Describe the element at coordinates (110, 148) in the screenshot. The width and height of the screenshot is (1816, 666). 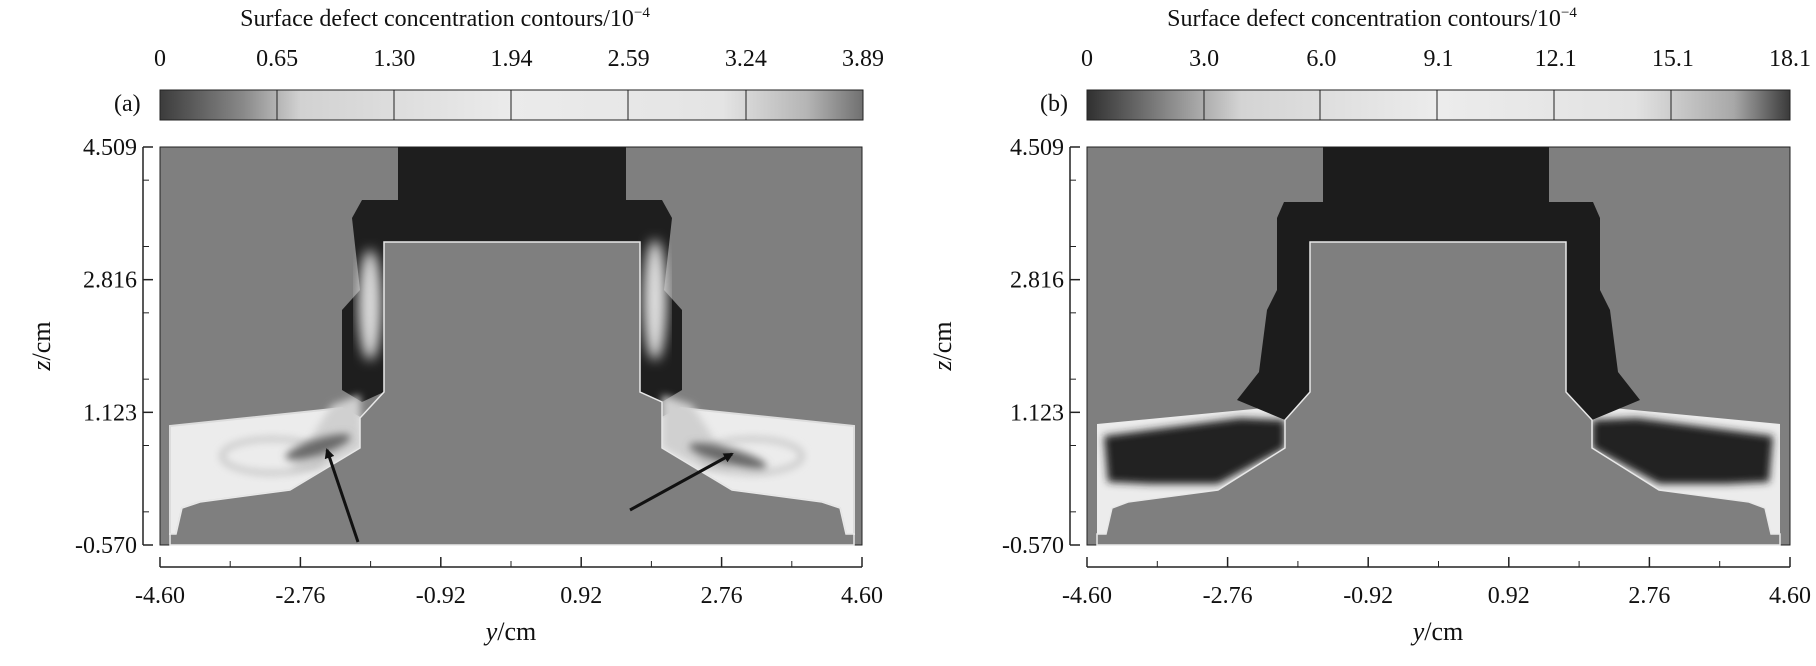
I see `panel-a-y-tick-label: 4.509` at that location.